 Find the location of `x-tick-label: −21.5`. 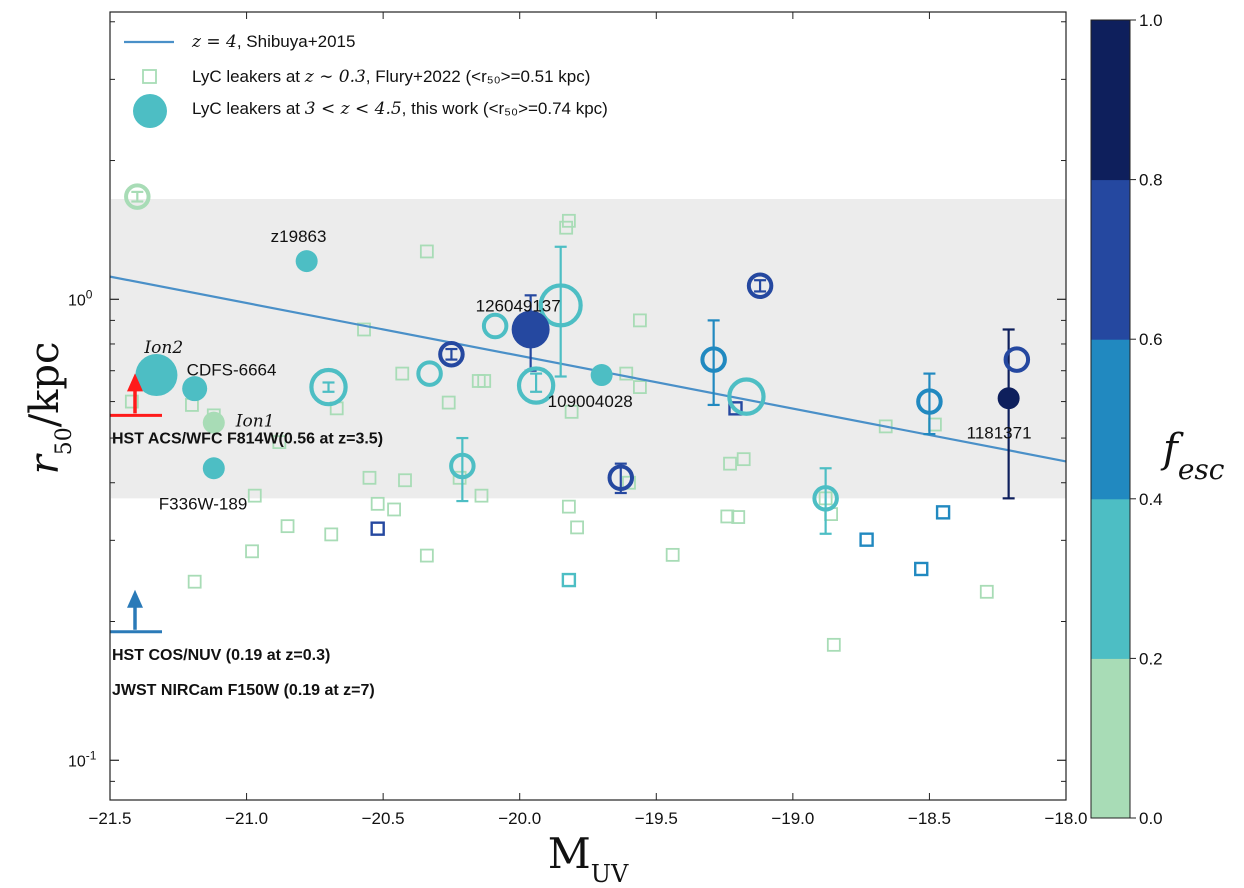

x-tick-label: −21.5 is located at coordinates (109, 818).